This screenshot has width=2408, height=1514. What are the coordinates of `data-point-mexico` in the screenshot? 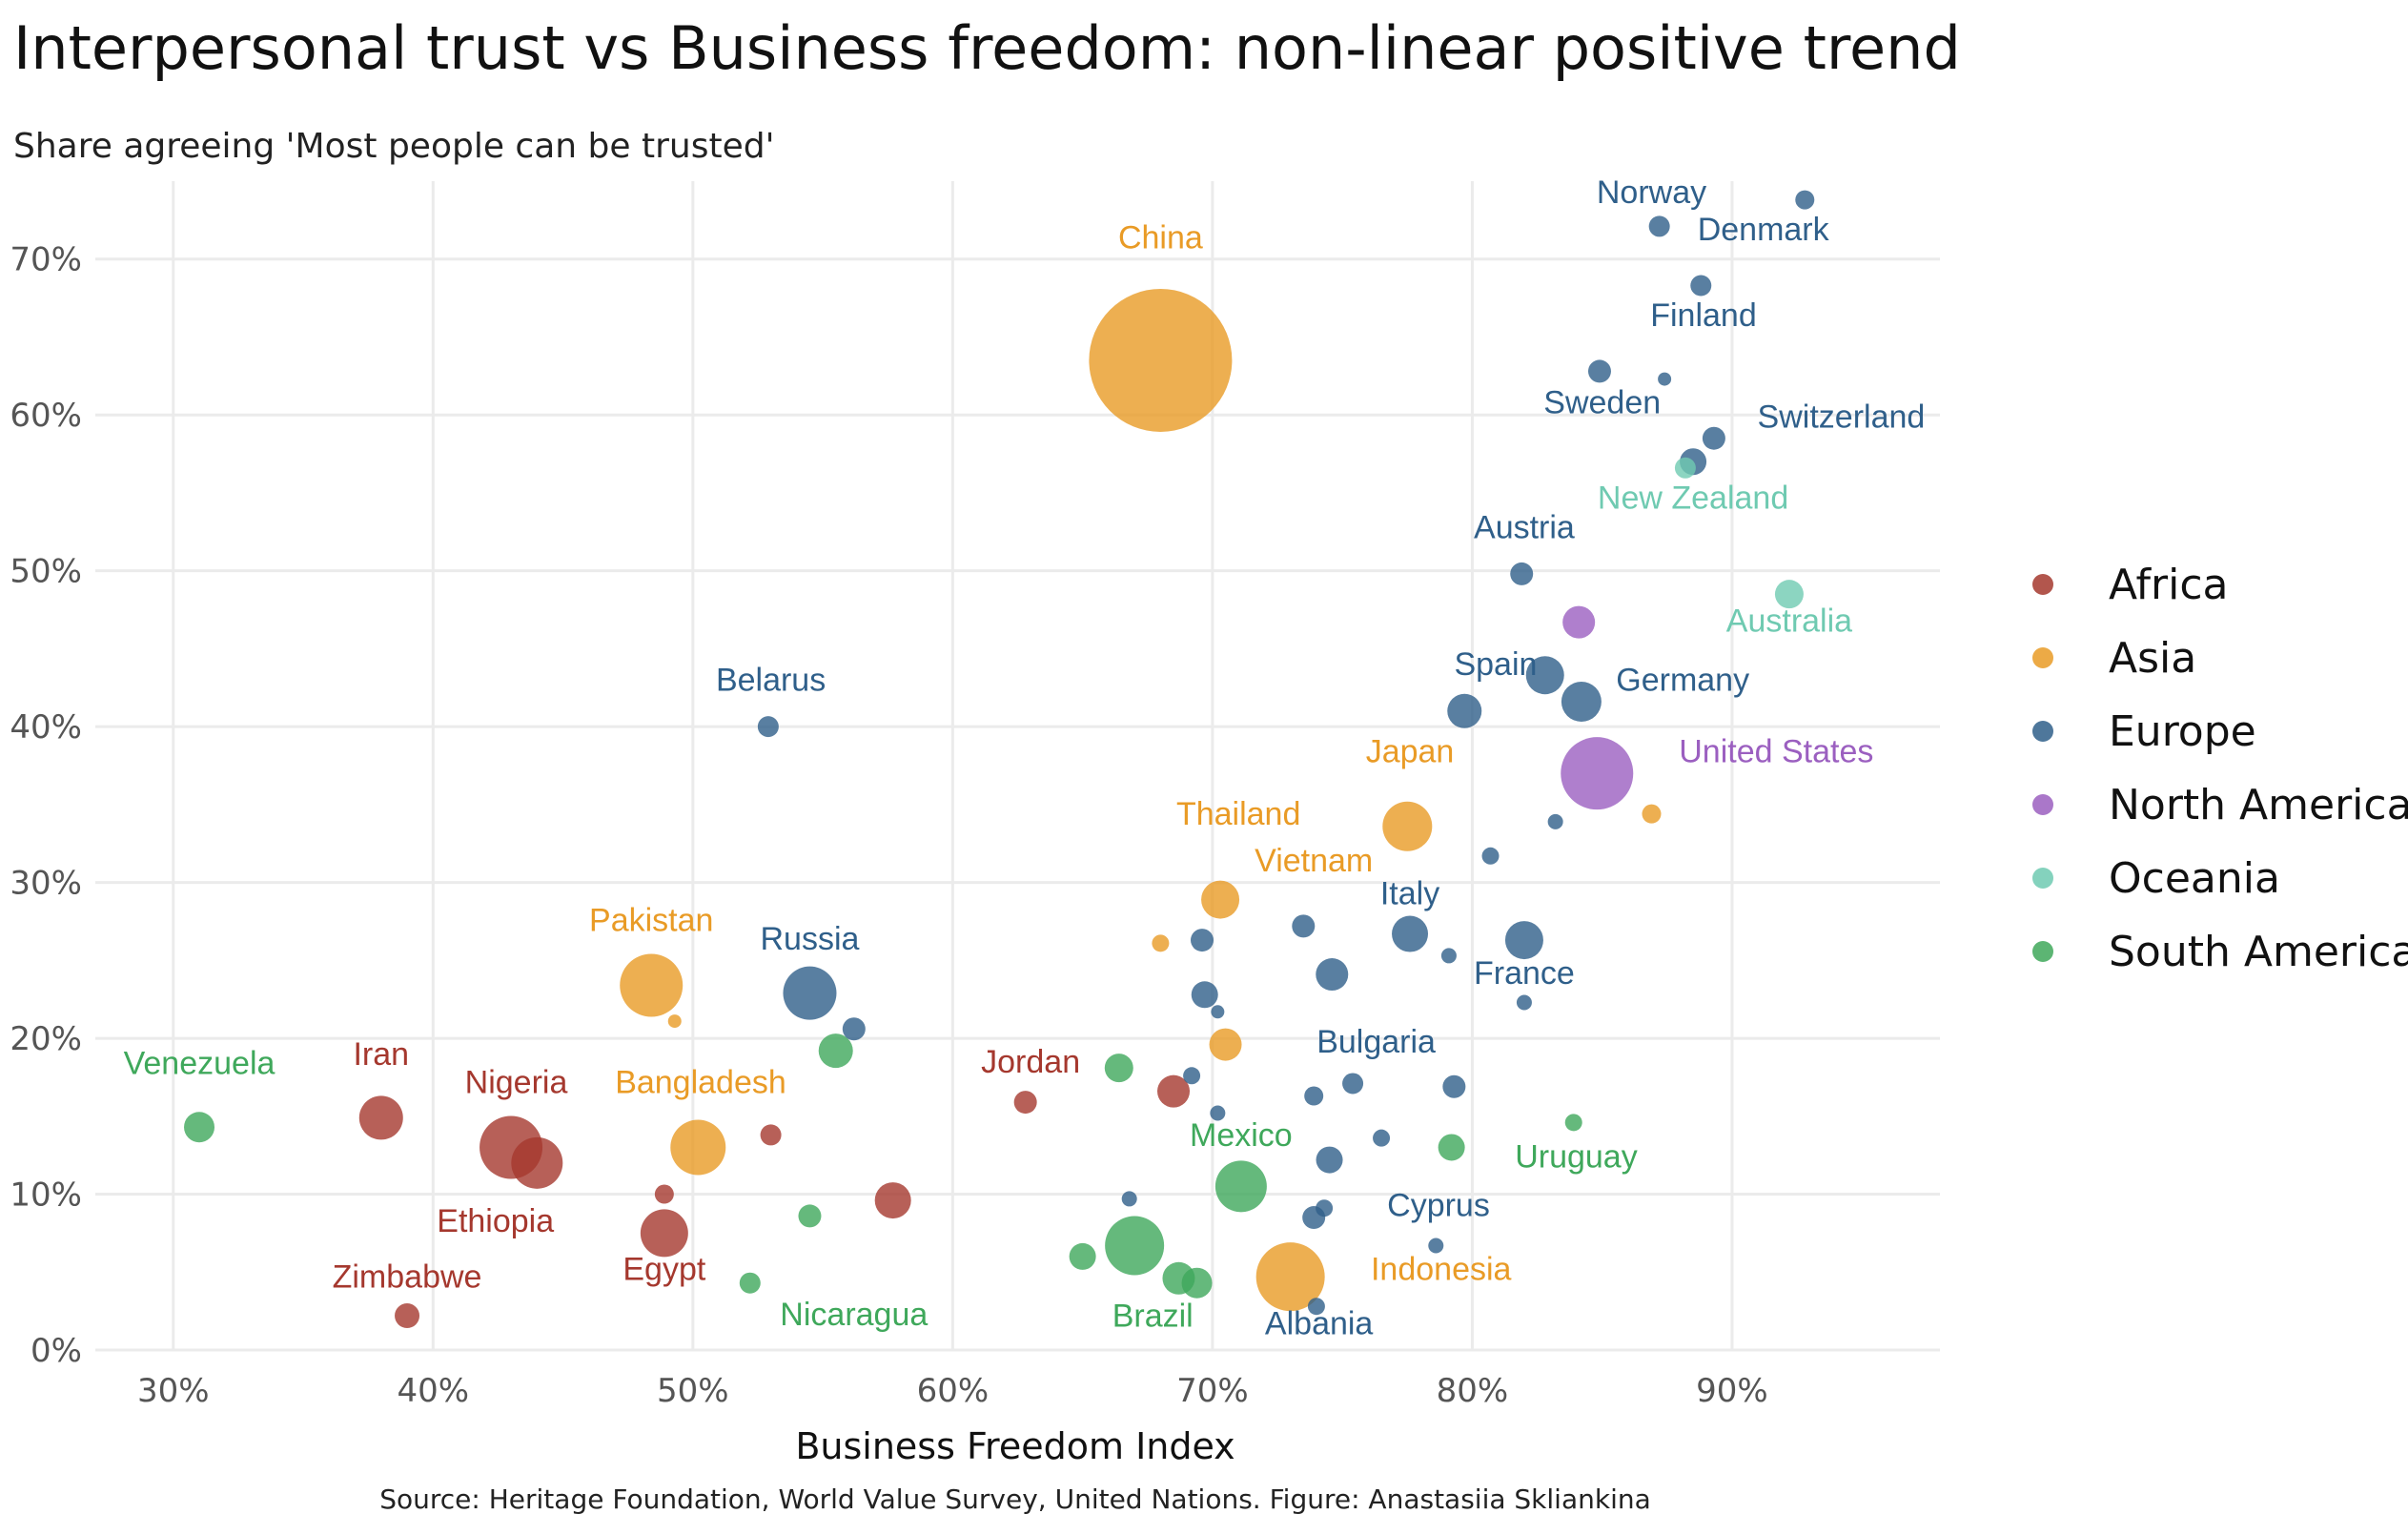 It's located at (1240, 1186).